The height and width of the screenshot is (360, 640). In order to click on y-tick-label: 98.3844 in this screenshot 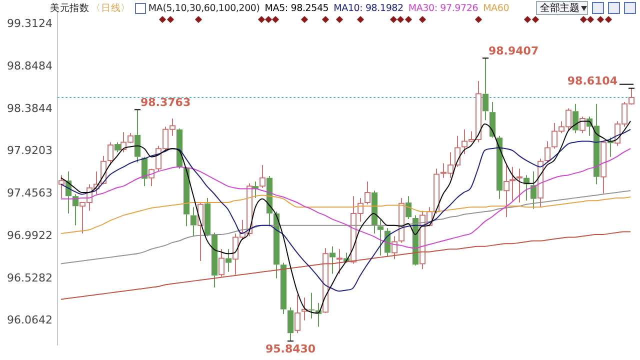, I will do `click(29, 108)`.